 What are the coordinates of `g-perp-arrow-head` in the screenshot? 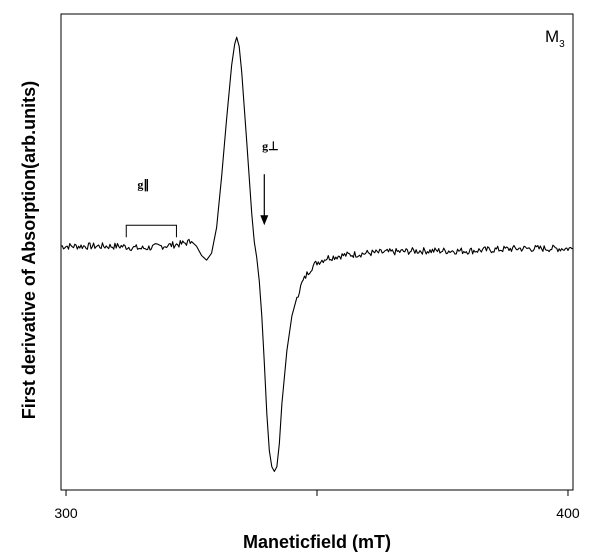 It's located at (264, 220).